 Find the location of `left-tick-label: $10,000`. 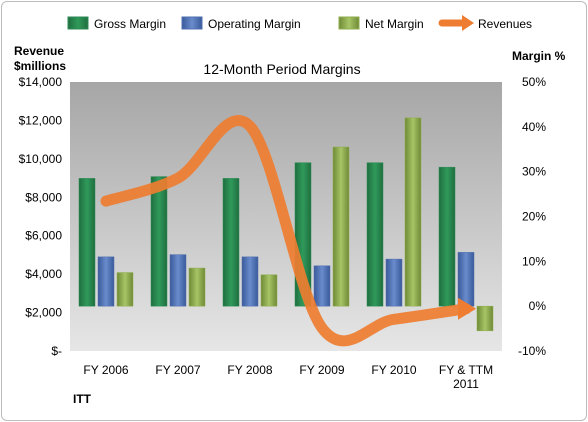

left-tick-label: $10,000 is located at coordinates (41, 159).